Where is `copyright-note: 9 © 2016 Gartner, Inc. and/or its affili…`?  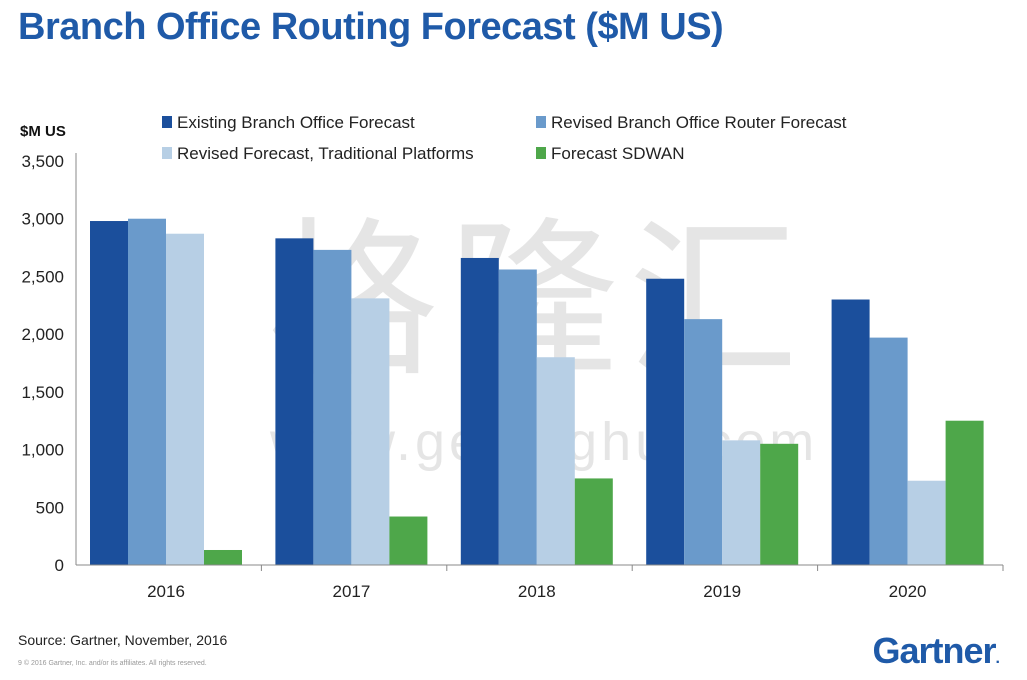 copyright-note: 9 © 2016 Gartner, Inc. and/or its affili… is located at coordinates (112, 663).